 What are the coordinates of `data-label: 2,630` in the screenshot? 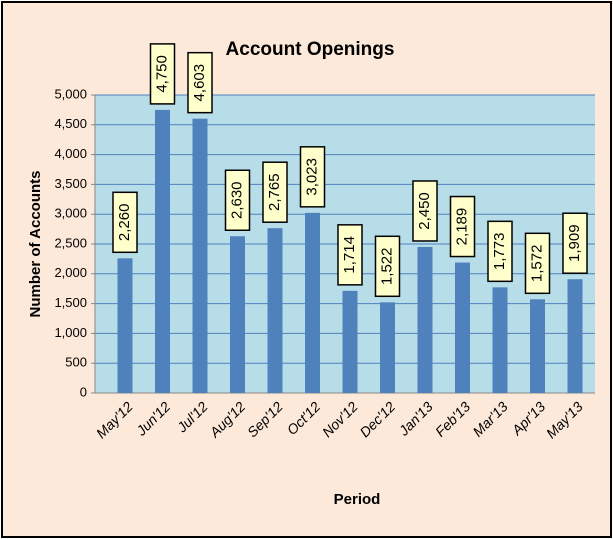 It's located at (236, 200).